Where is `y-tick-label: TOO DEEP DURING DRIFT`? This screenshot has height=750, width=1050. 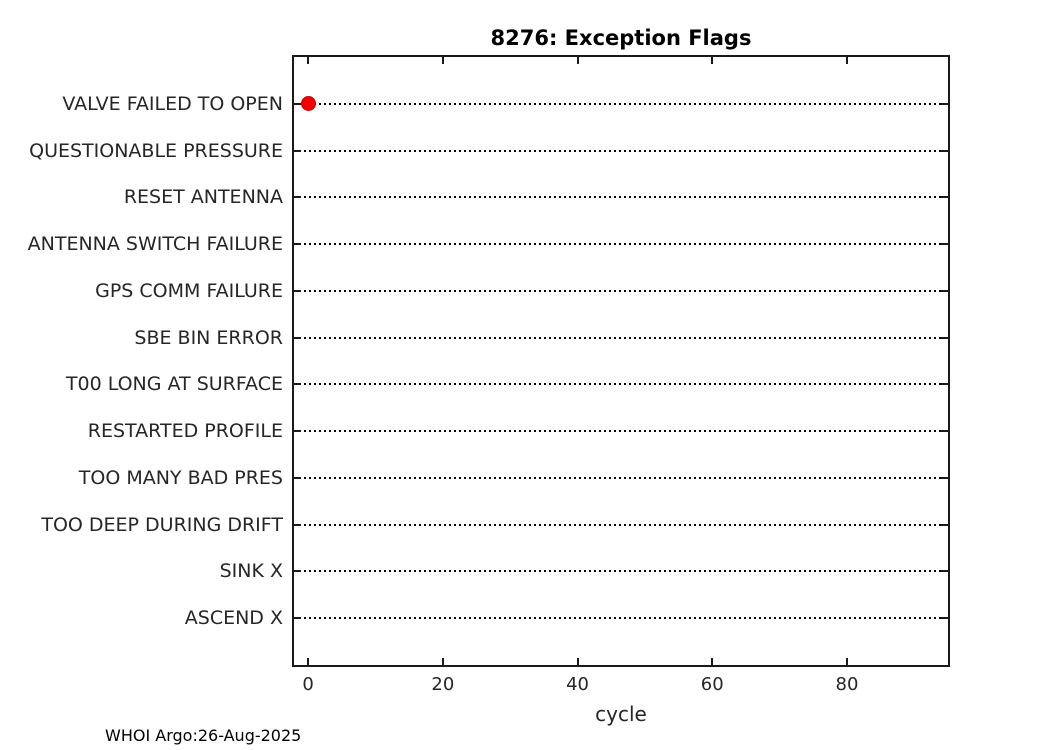 y-tick-label: TOO DEEP DURING DRIFT is located at coordinates (162, 524).